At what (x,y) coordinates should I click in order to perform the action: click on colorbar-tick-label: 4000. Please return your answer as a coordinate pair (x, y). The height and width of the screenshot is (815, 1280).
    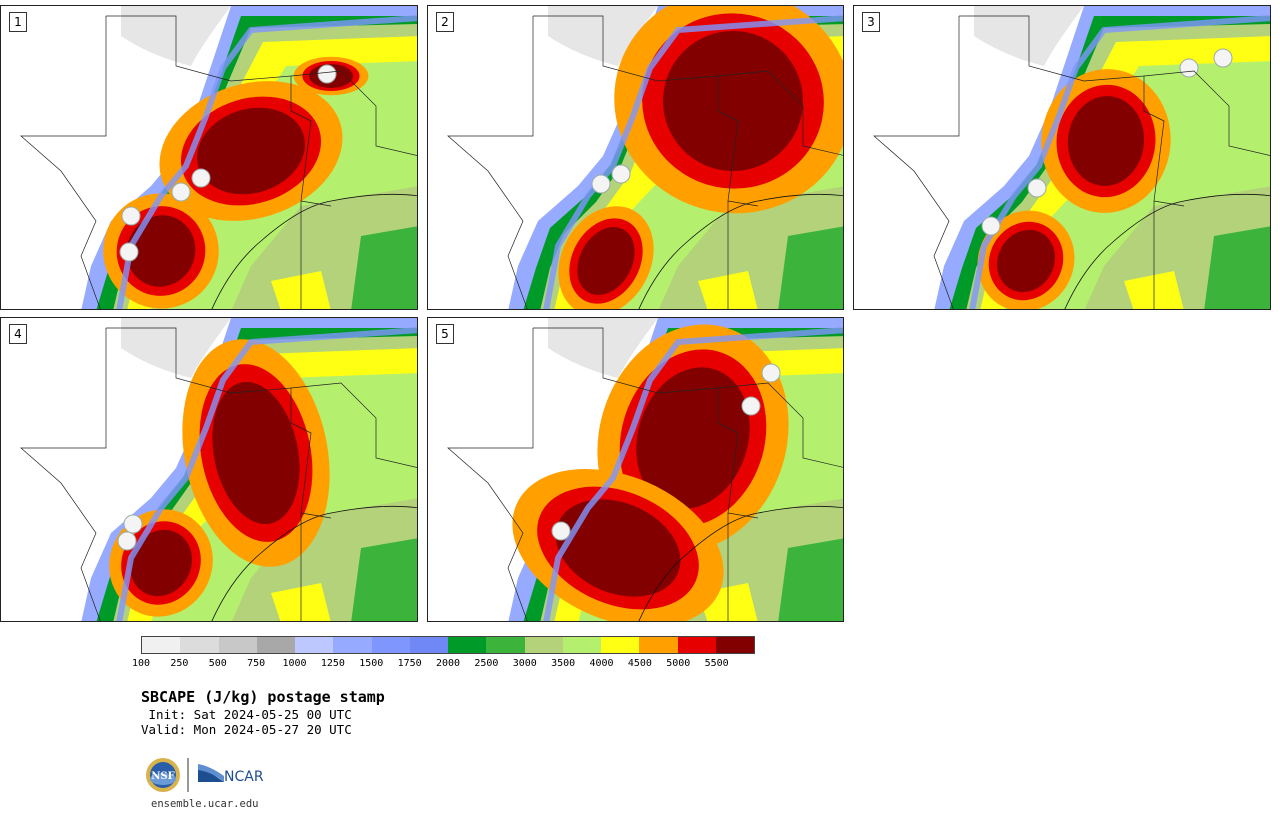
    Looking at the image, I should click on (601, 663).